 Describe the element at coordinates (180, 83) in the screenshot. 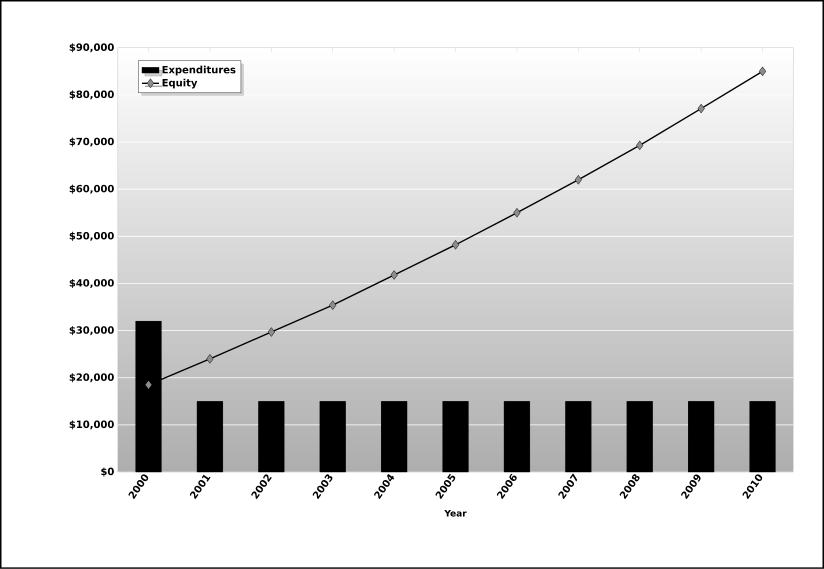

I see `legend-label: Equity` at that location.